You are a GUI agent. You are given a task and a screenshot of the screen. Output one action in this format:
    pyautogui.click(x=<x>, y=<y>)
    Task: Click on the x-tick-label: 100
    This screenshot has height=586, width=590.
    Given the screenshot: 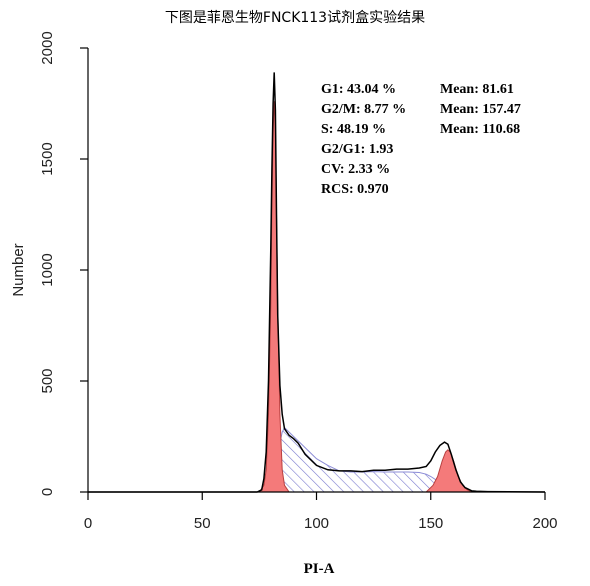 What is the action you would take?
    pyautogui.click(x=316, y=523)
    